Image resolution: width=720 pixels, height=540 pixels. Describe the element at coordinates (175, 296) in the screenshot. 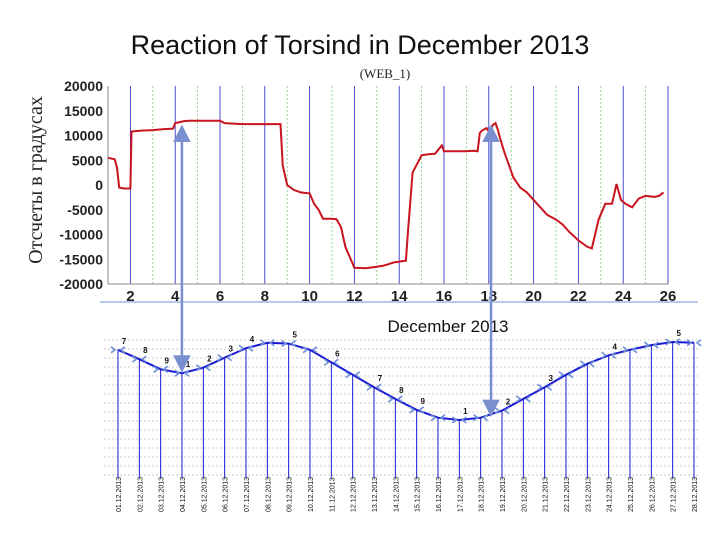

I see `top-x-tick-label: 4` at that location.